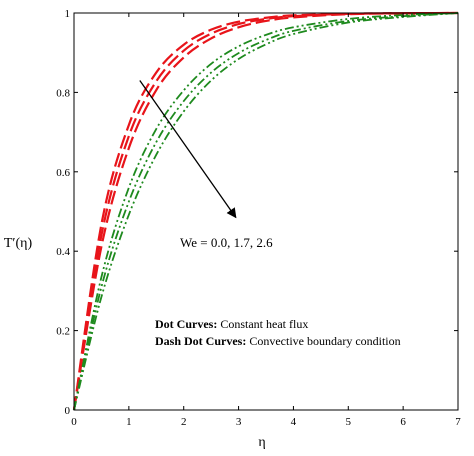 This screenshot has height=456, width=474. What do you see at coordinates (63, 173) in the screenshot?
I see `y-tick-label: 0.6` at bounding box center [63, 173].